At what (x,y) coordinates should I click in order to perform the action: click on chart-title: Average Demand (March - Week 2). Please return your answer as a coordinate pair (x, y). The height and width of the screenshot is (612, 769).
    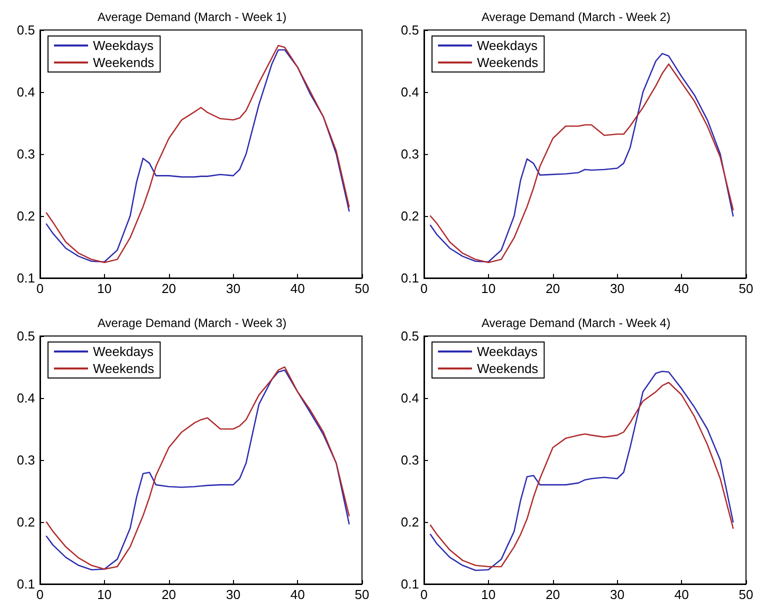
    Looking at the image, I should click on (576, 17).